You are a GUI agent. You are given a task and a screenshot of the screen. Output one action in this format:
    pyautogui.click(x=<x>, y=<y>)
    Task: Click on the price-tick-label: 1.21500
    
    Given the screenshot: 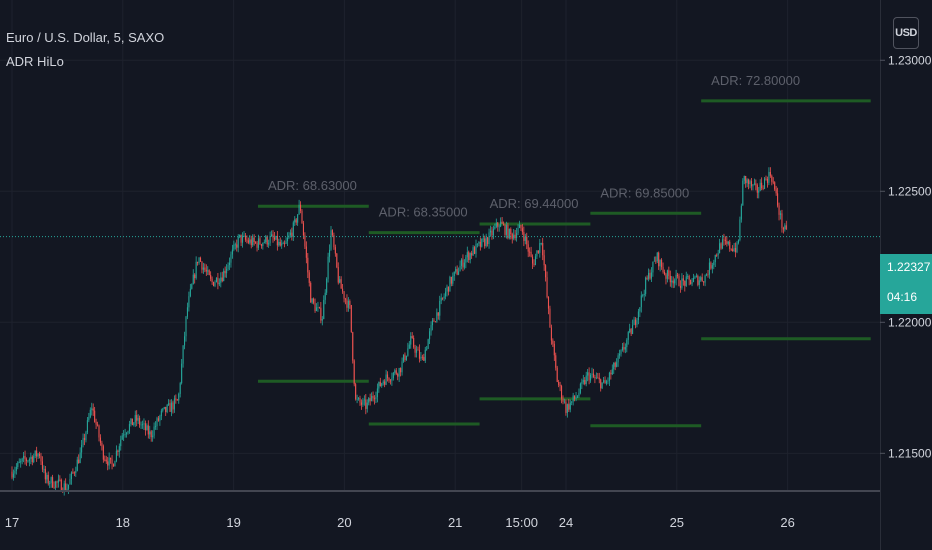 What is the action you would take?
    pyautogui.click(x=910, y=453)
    